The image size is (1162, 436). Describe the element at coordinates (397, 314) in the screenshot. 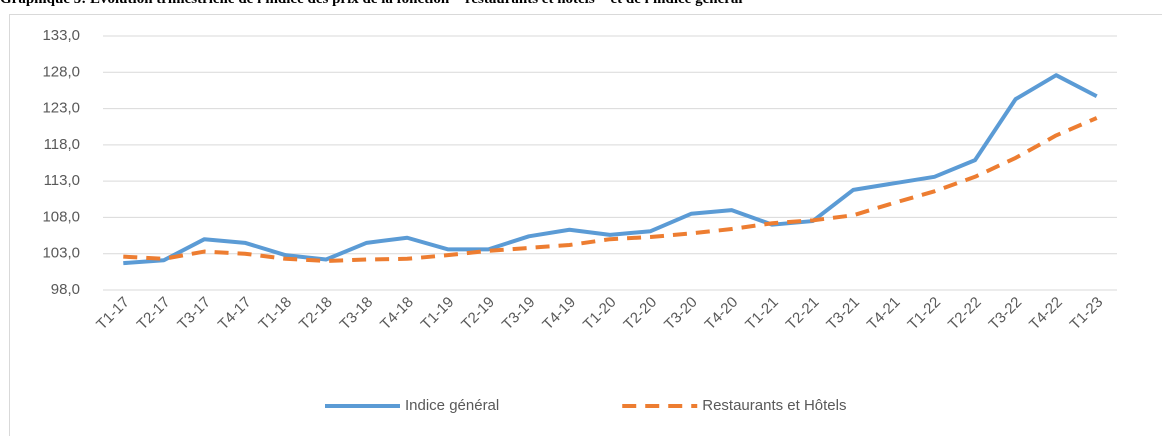

I see `x-tick-label: T4-18` at that location.